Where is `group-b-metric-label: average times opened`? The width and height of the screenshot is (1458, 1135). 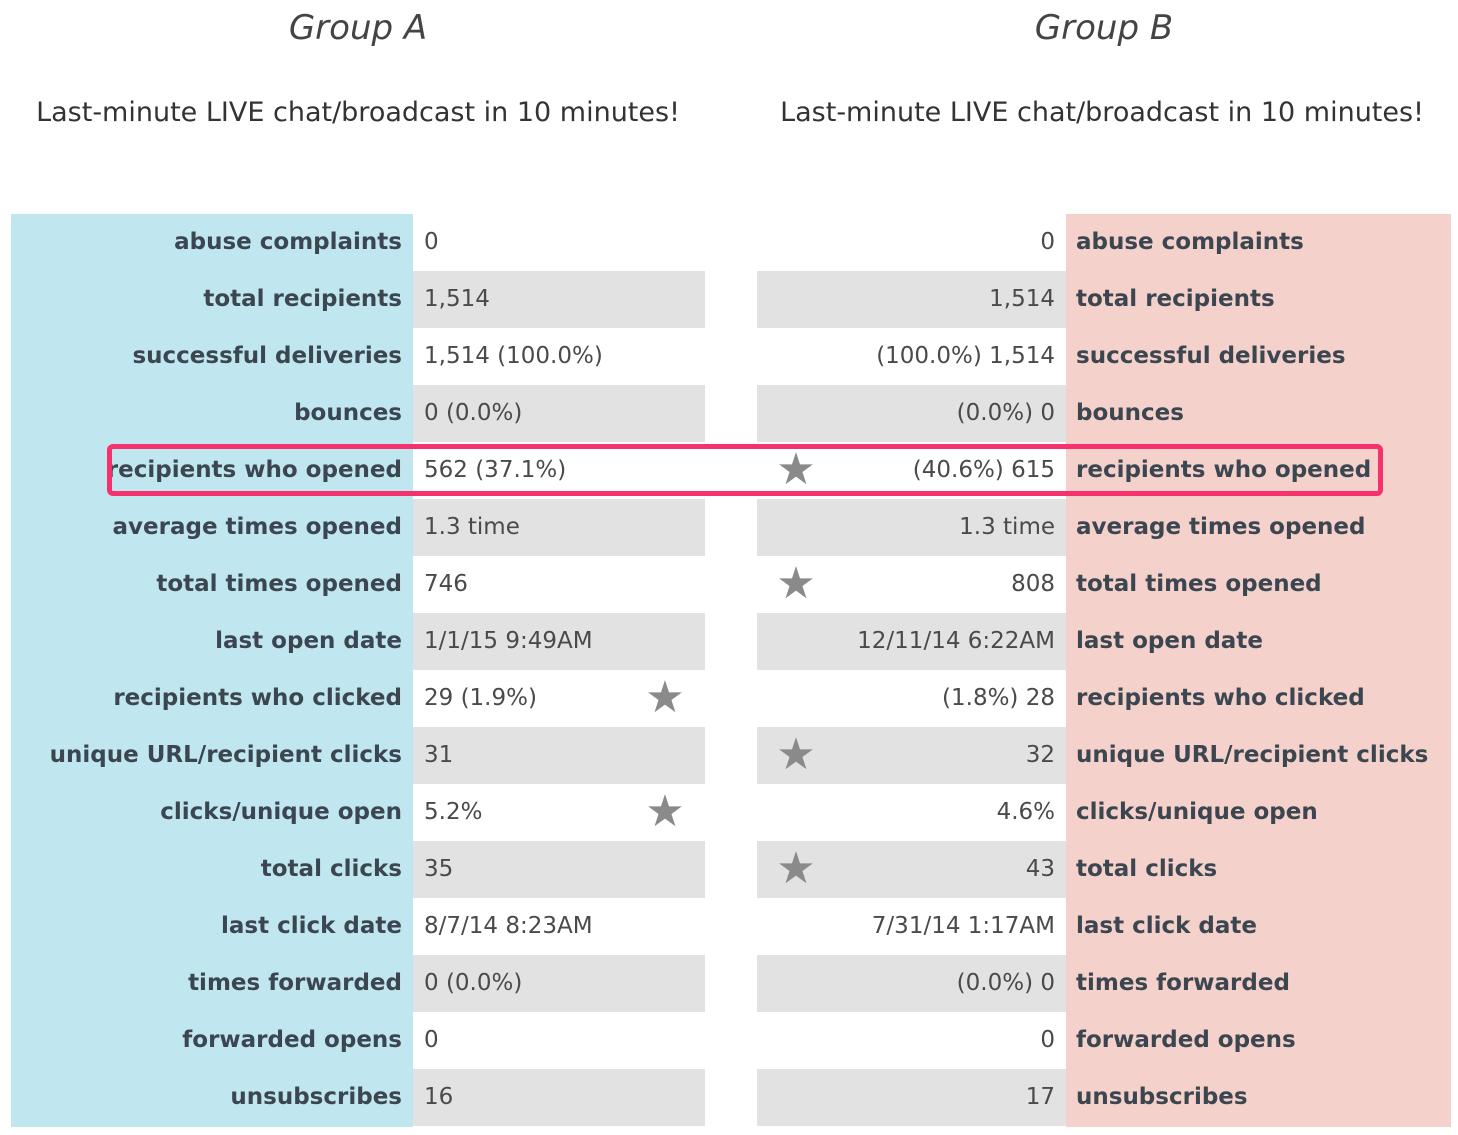 group-b-metric-label: average times opened is located at coordinates (1221, 527).